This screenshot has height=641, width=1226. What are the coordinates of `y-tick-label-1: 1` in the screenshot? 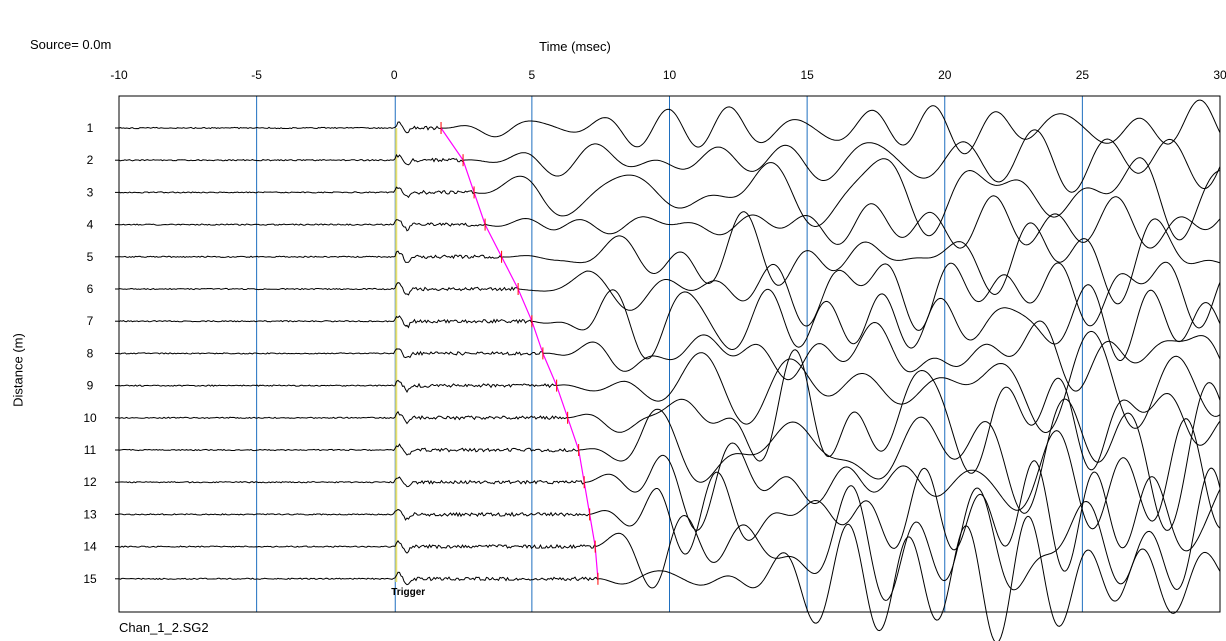 It's located at (90, 128).